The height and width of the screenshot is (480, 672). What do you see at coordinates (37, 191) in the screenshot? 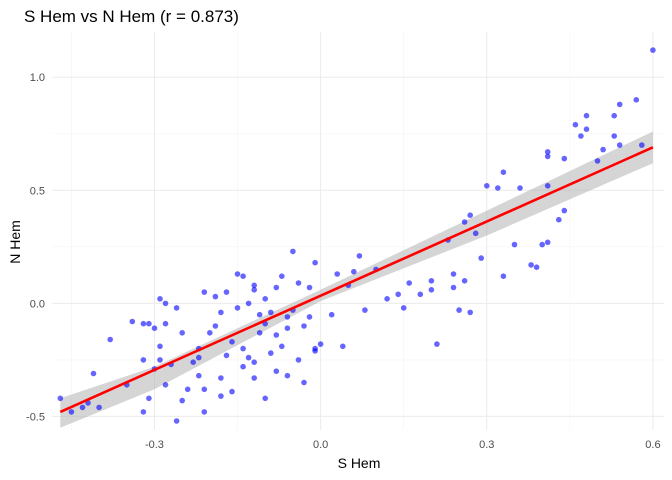
I see `y-tick-label: 0.5` at bounding box center [37, 191].